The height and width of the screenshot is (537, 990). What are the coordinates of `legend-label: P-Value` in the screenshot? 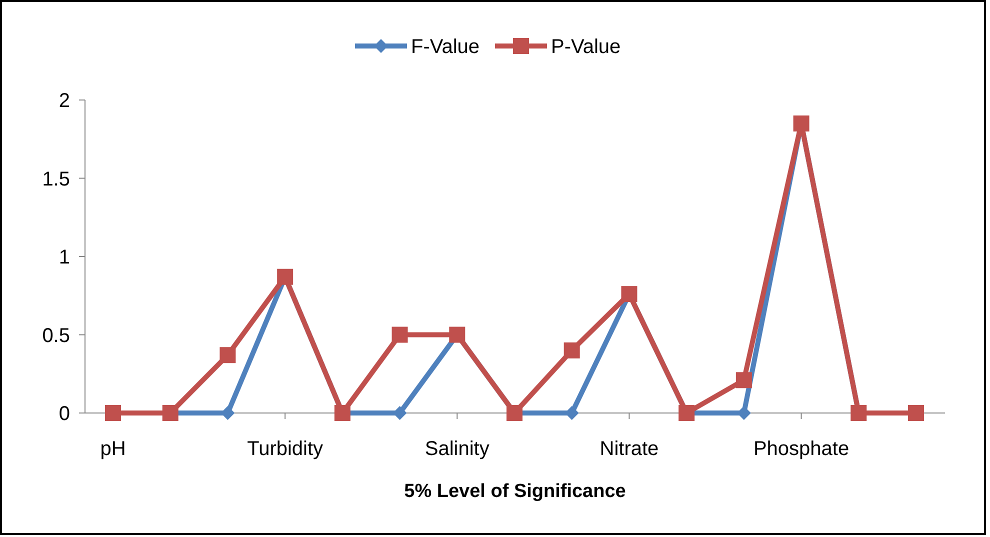 It's located at (586, 47).